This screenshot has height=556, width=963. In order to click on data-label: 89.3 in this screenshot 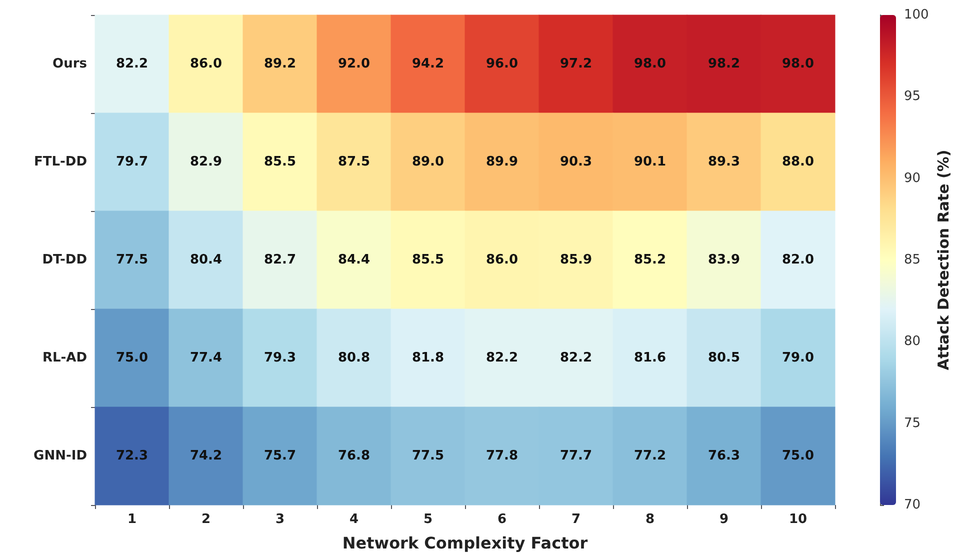, I will do `click(724, 162)`.